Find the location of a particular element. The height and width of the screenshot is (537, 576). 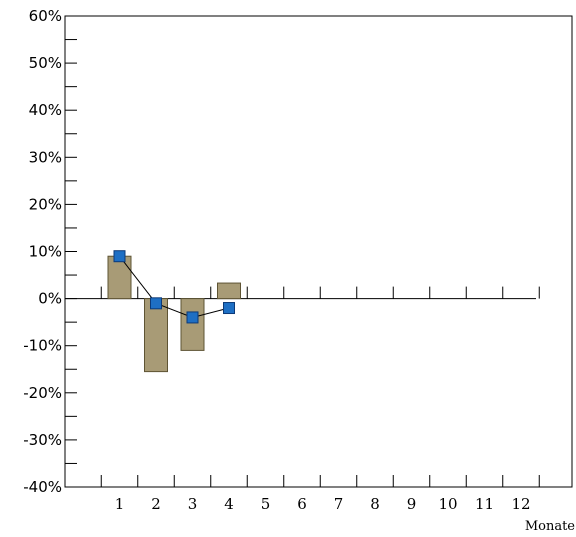

y-tick-label: 30% is located at coordinates (45, 157).